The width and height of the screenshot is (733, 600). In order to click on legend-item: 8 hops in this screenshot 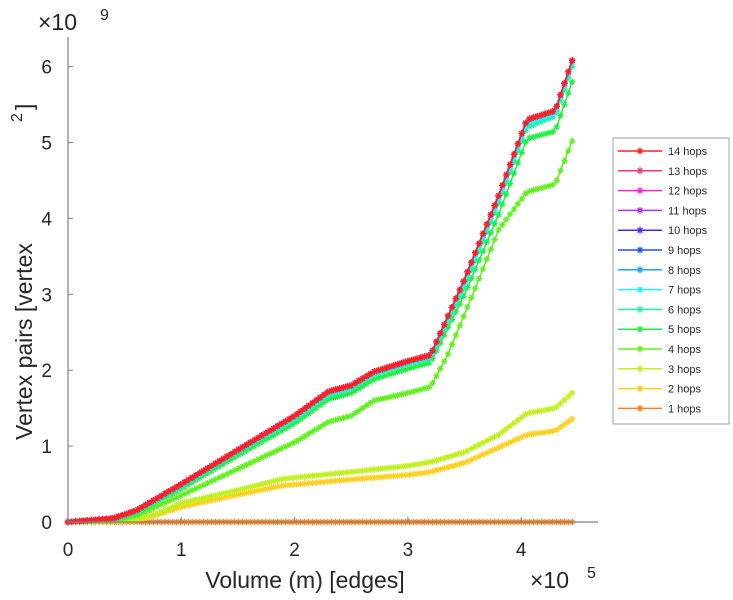, I will do `click(660, 271)`.